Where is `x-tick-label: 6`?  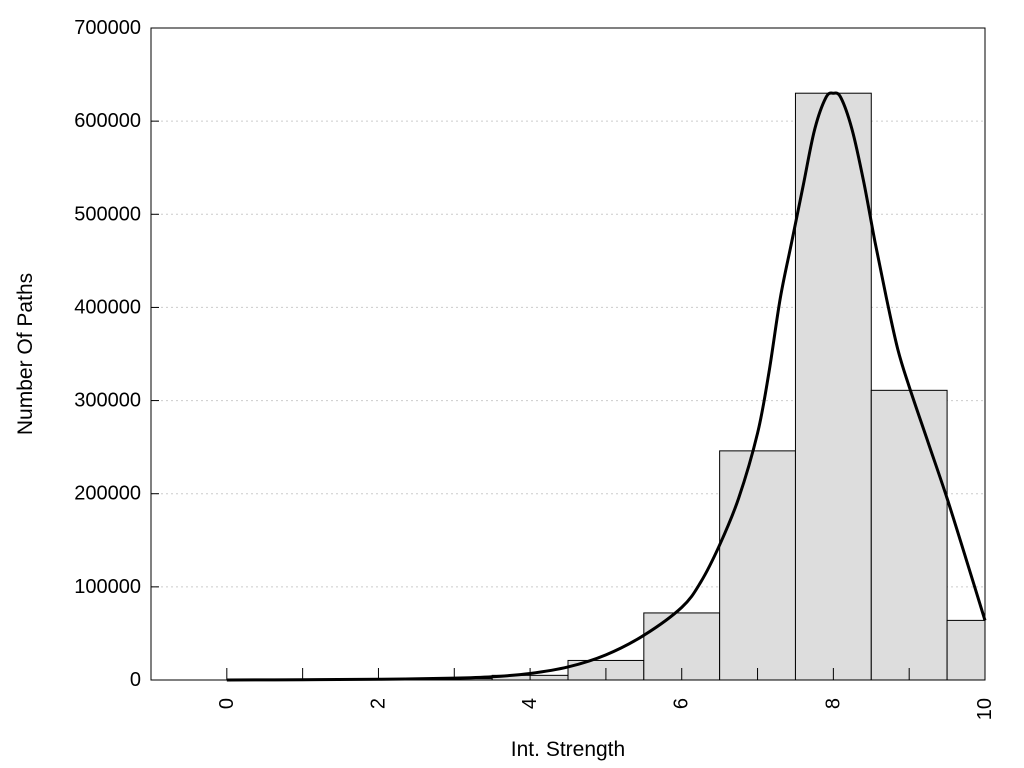 x-tick-label: 6 is located at coordinates (682, 703).